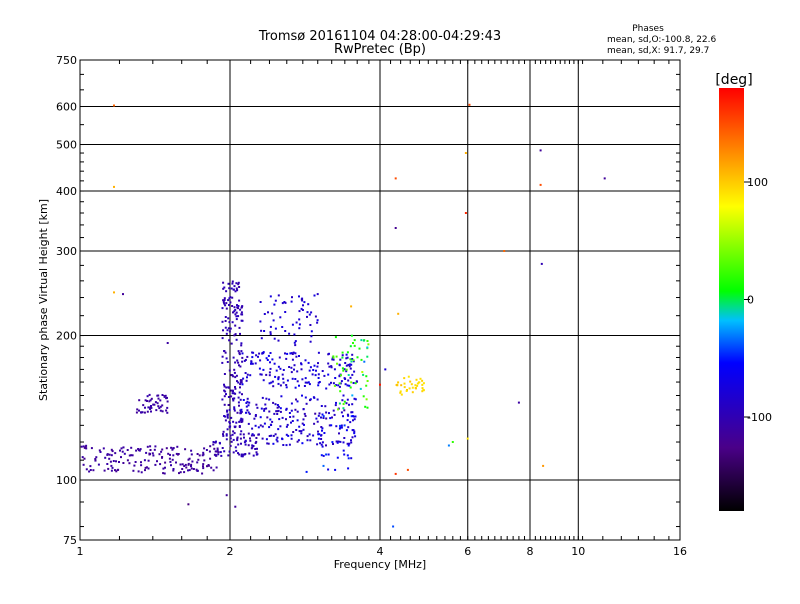 Image resolution: width=800 pixels, height=604 pixels. What do you see at coordinates (66, 251) in the screenshot?
I see `y-tick-label: 300` at bounding box center [66, 251].